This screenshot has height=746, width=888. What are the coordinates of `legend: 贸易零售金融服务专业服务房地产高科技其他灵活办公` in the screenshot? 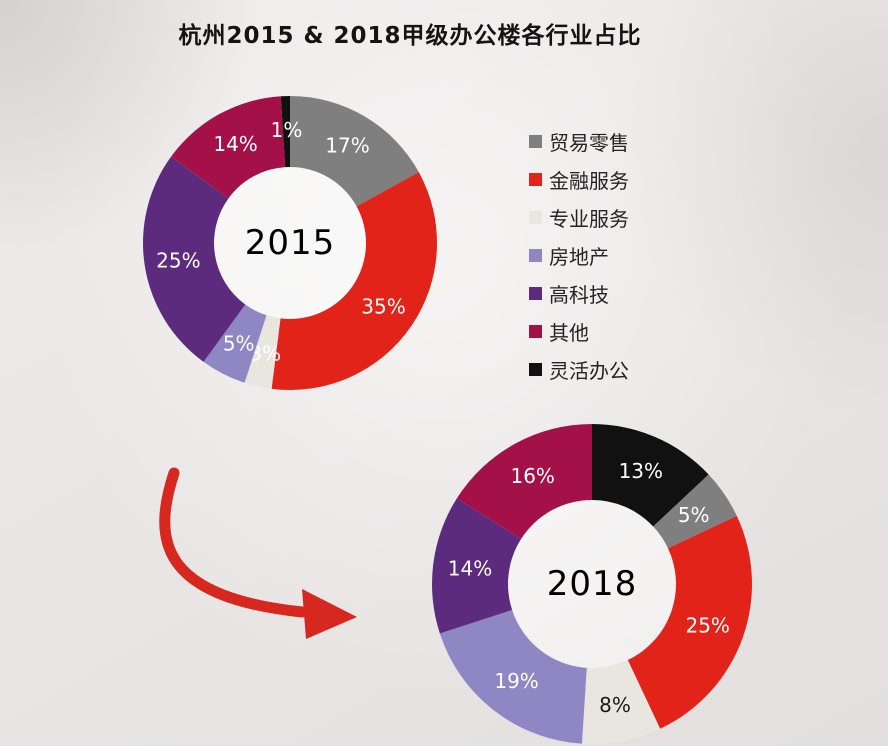 It's located at (579, 255).